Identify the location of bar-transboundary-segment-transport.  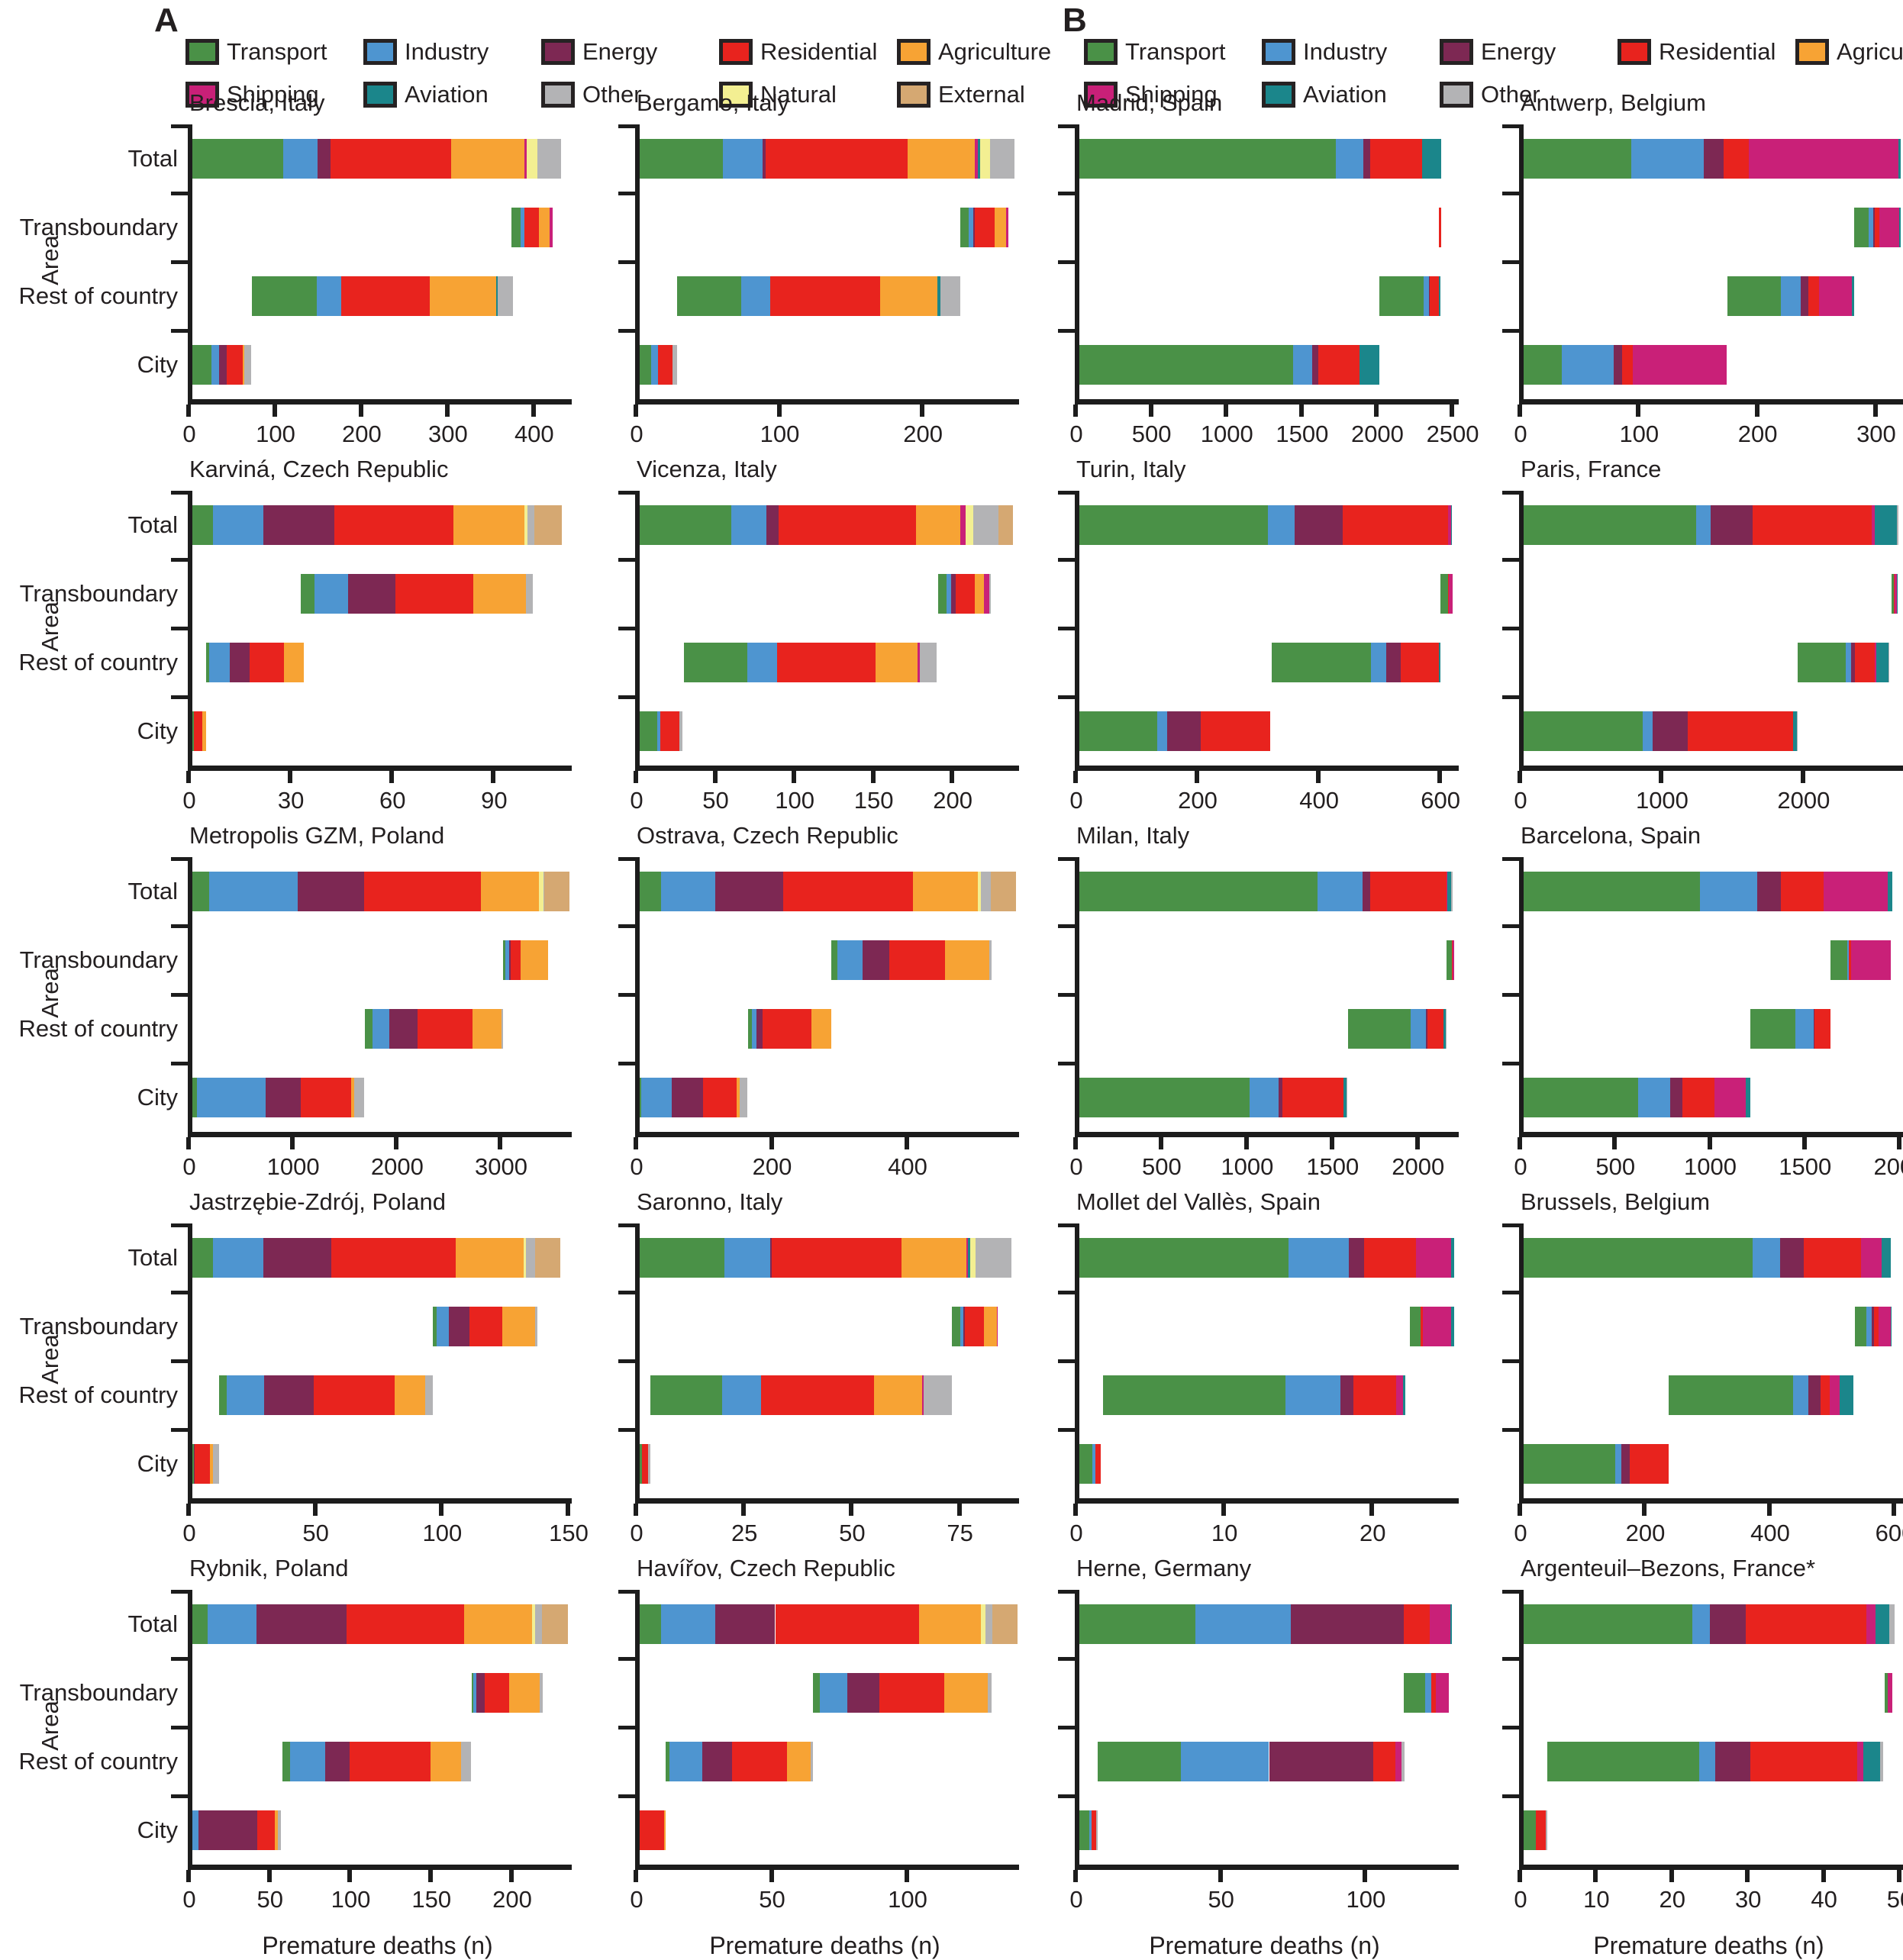
(516, 227).